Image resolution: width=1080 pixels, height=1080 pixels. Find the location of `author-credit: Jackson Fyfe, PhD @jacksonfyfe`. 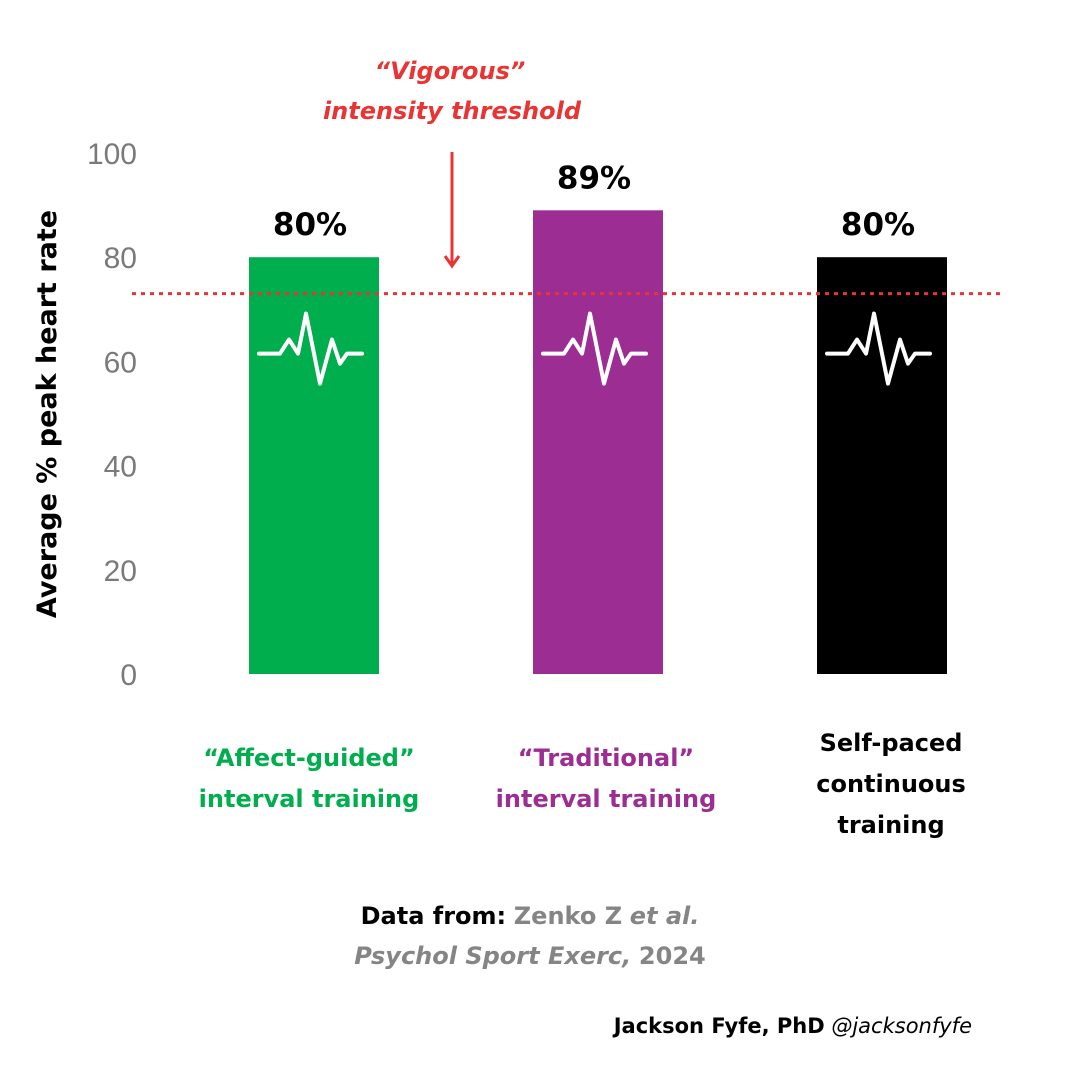

author-credit: Jackson Fyfe, PhD @jacksonfyfe is located at coordinates (793, 1026).